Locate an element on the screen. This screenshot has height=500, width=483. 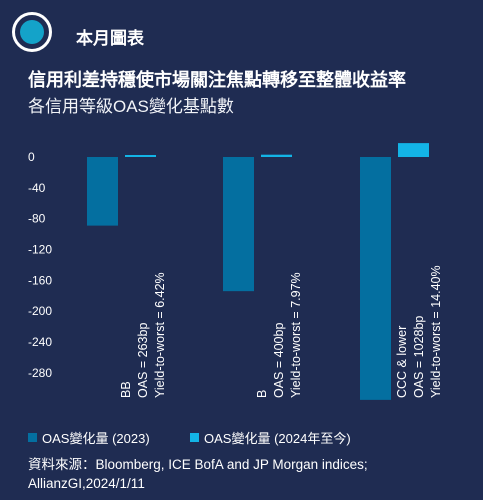
category-annotation: BB is located at coordinates (126, 389).